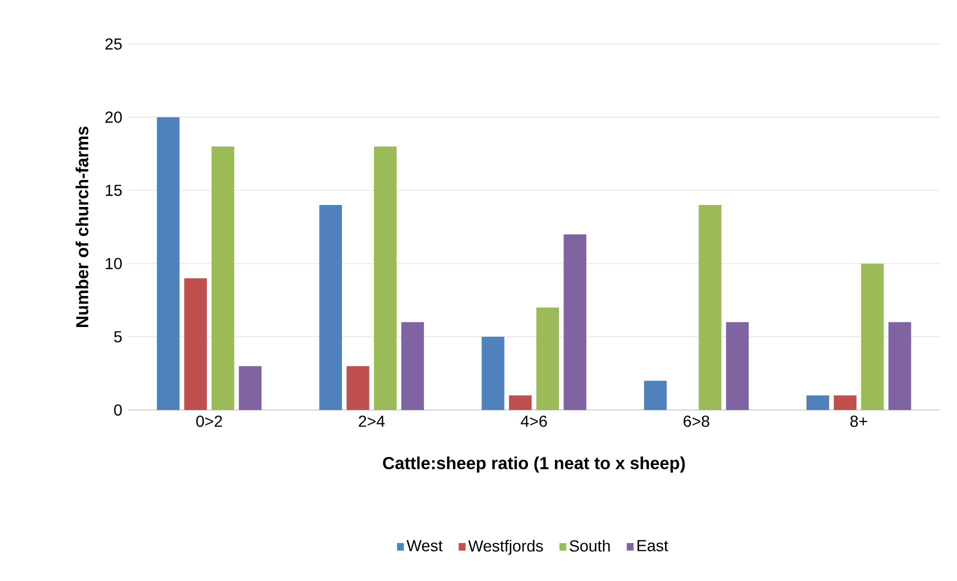 This screenshot has height=581, width=957. What do you see at coordinates (114, 264) in the screenshot?
I see `y-tick-label: 10` at bounding box center [114, 264].